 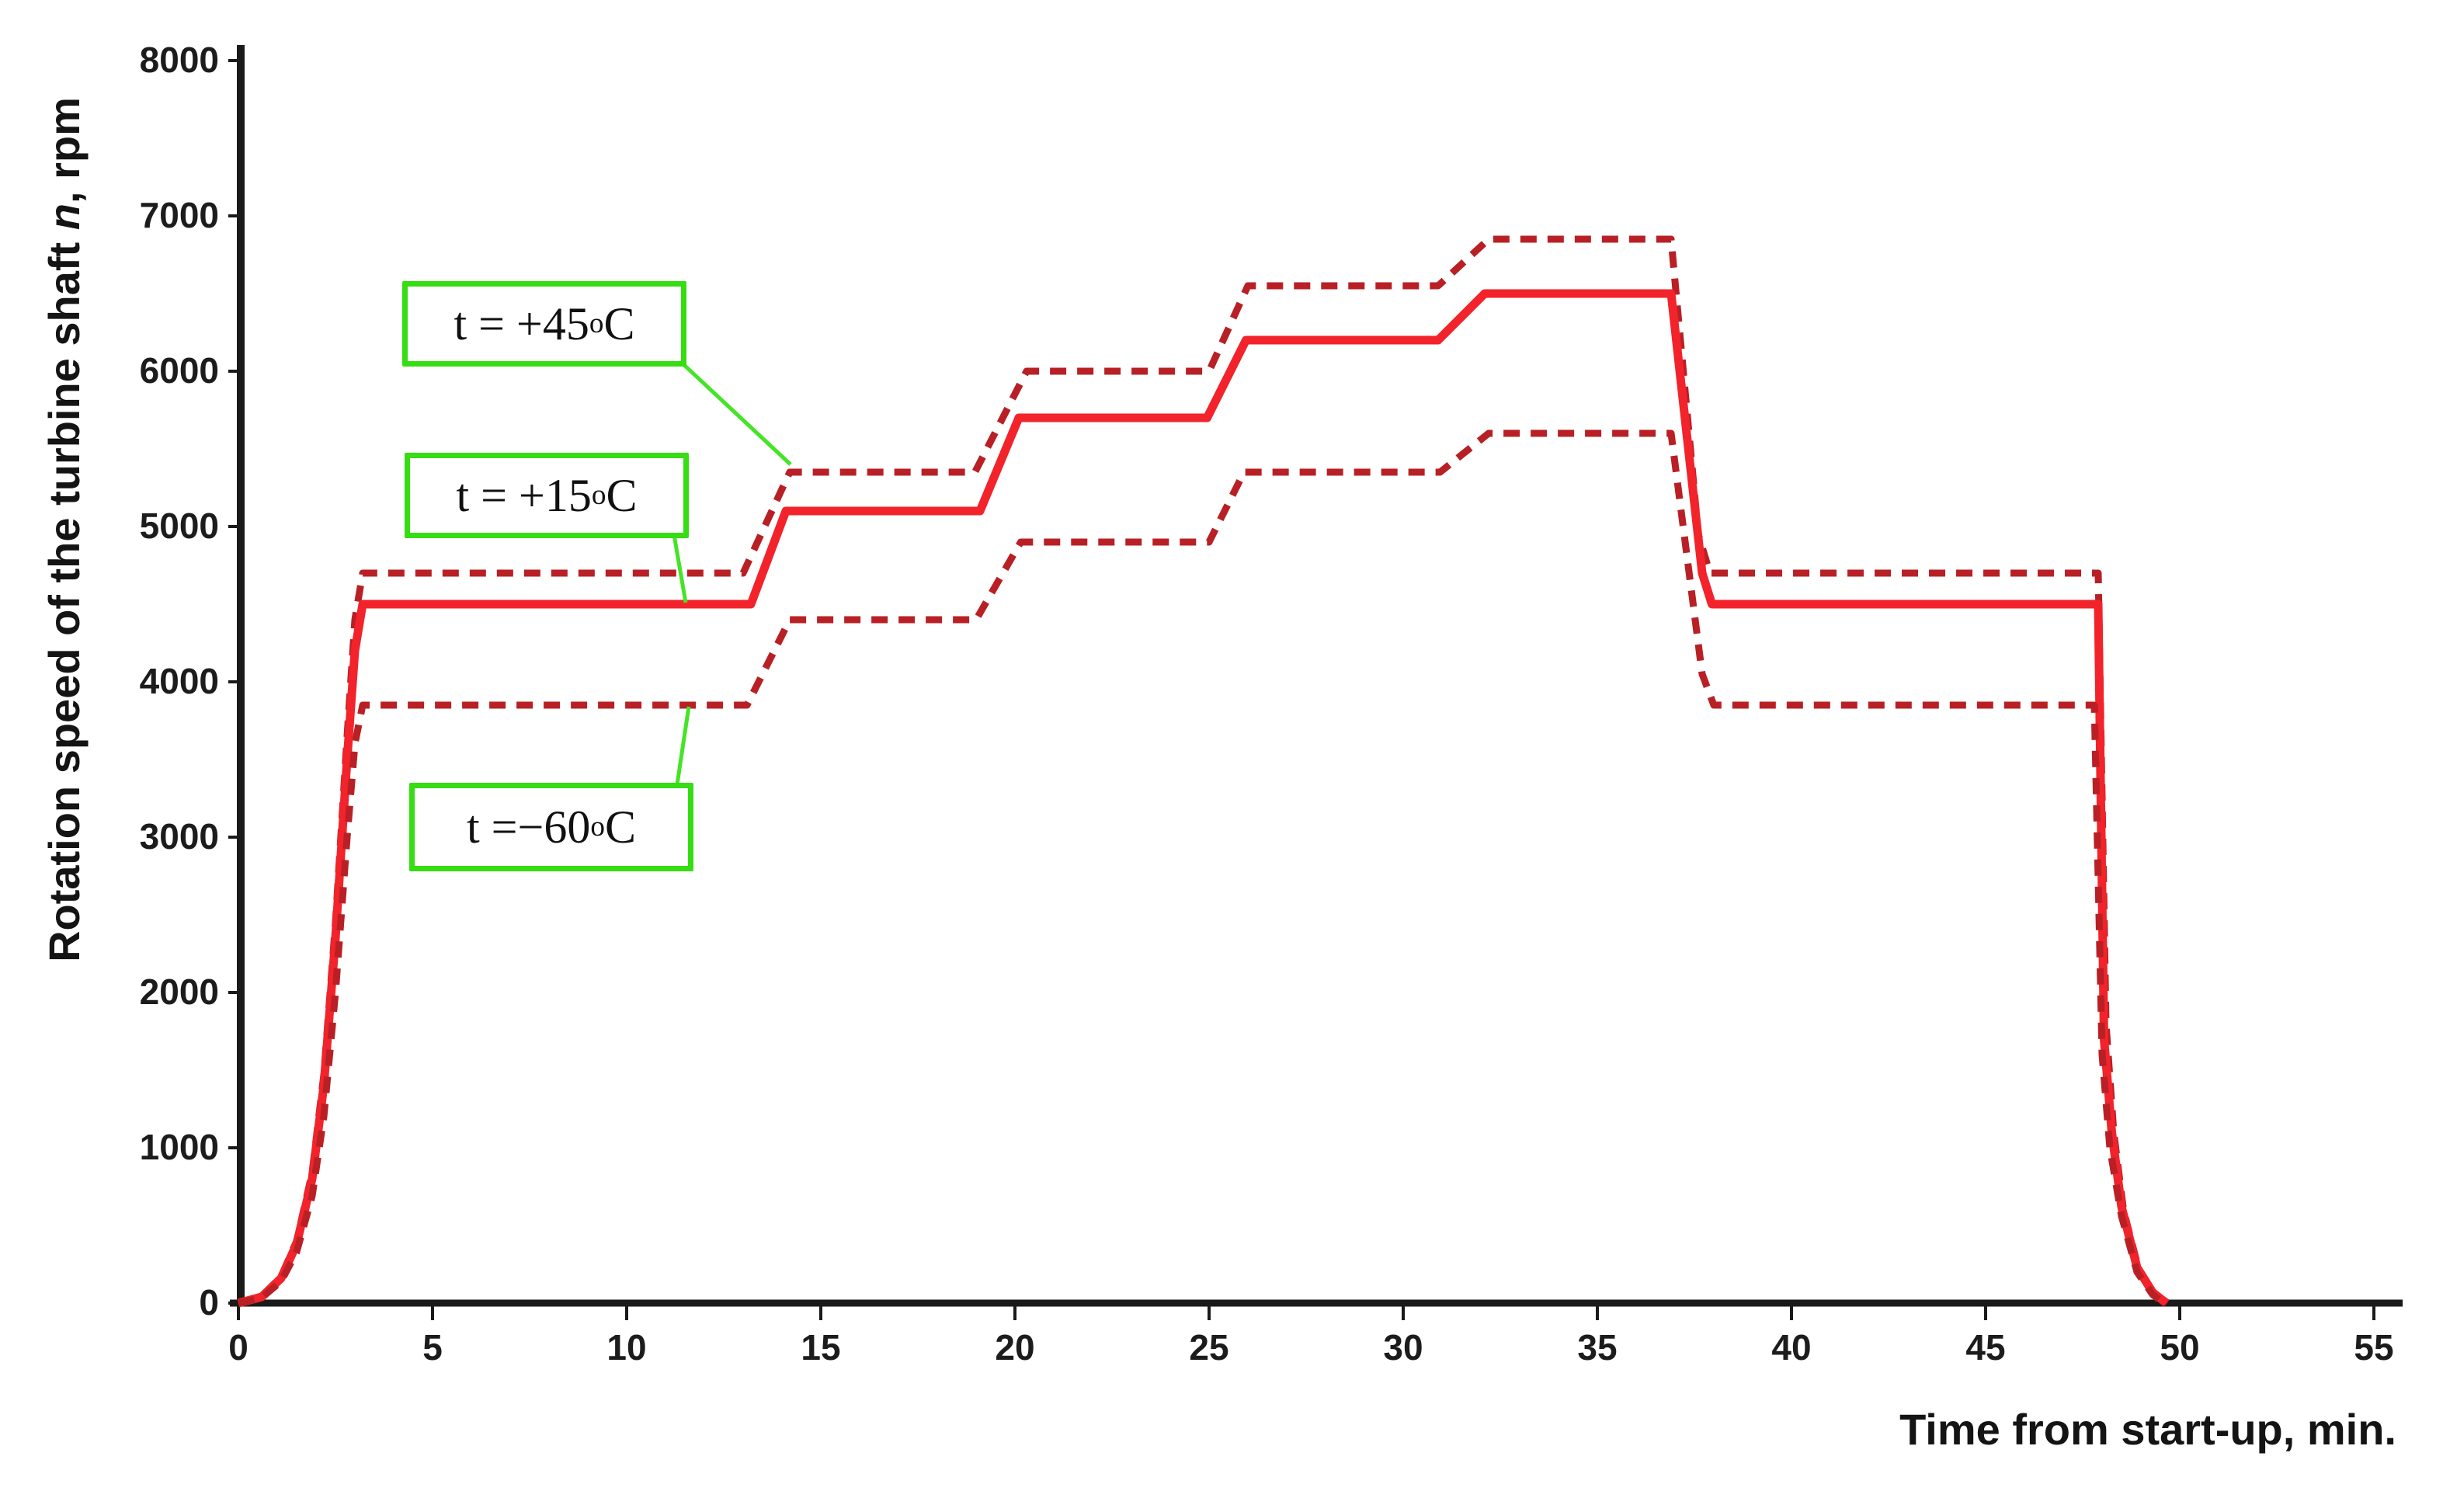 I want to click on y-tick-label: 5000, so click(x=179, y=526).